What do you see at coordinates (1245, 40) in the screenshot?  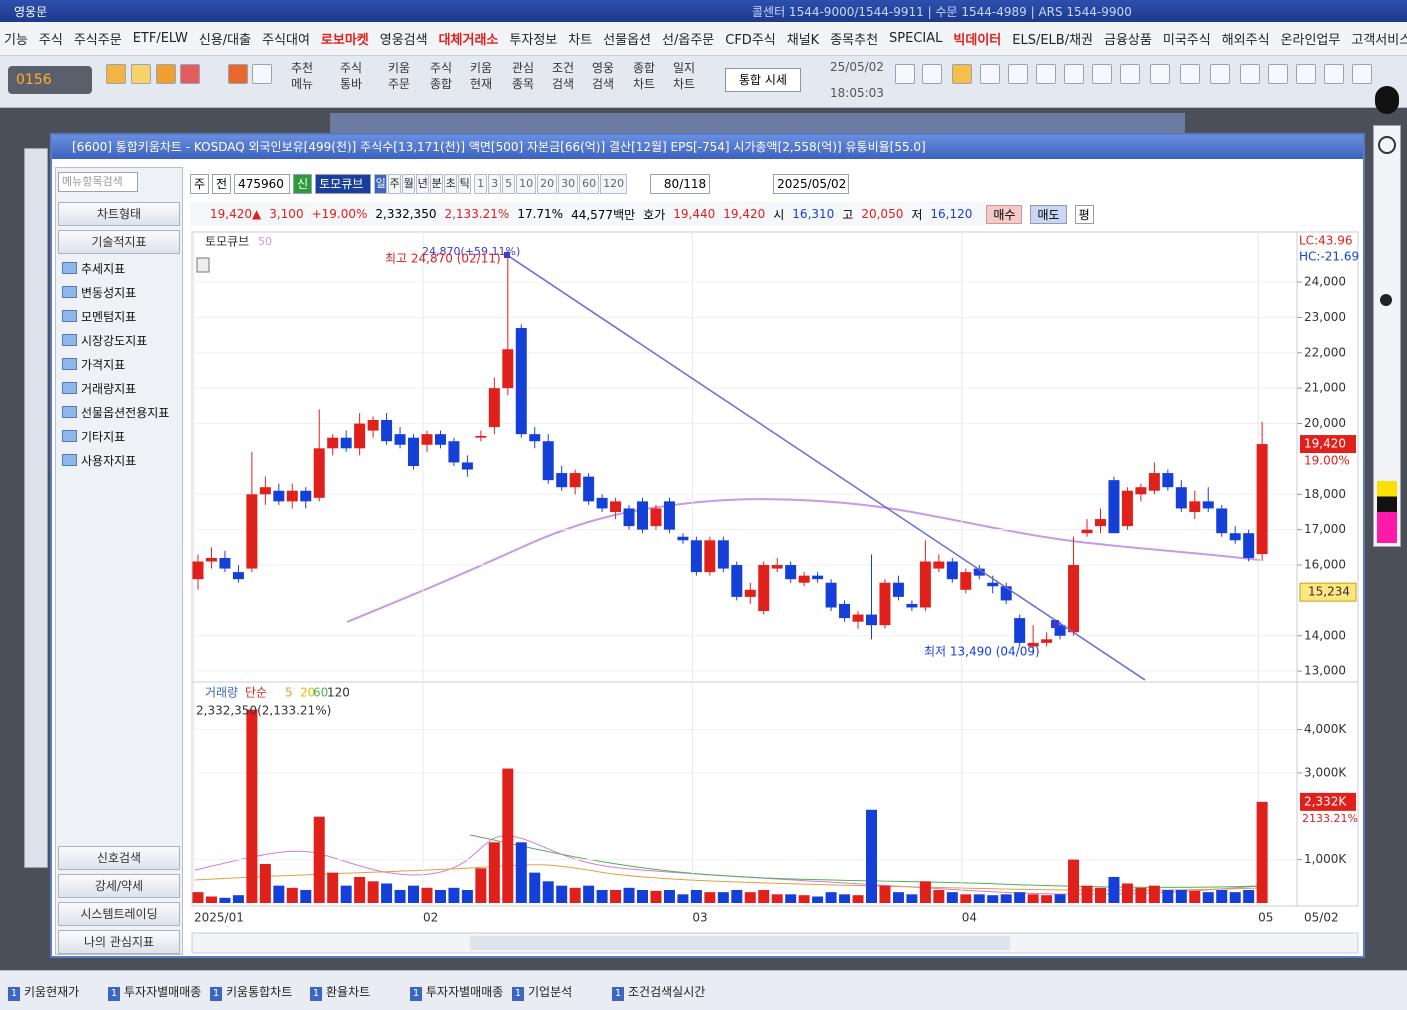 I see `menu-item: 해외주식` at bounding box center [1245, 40].